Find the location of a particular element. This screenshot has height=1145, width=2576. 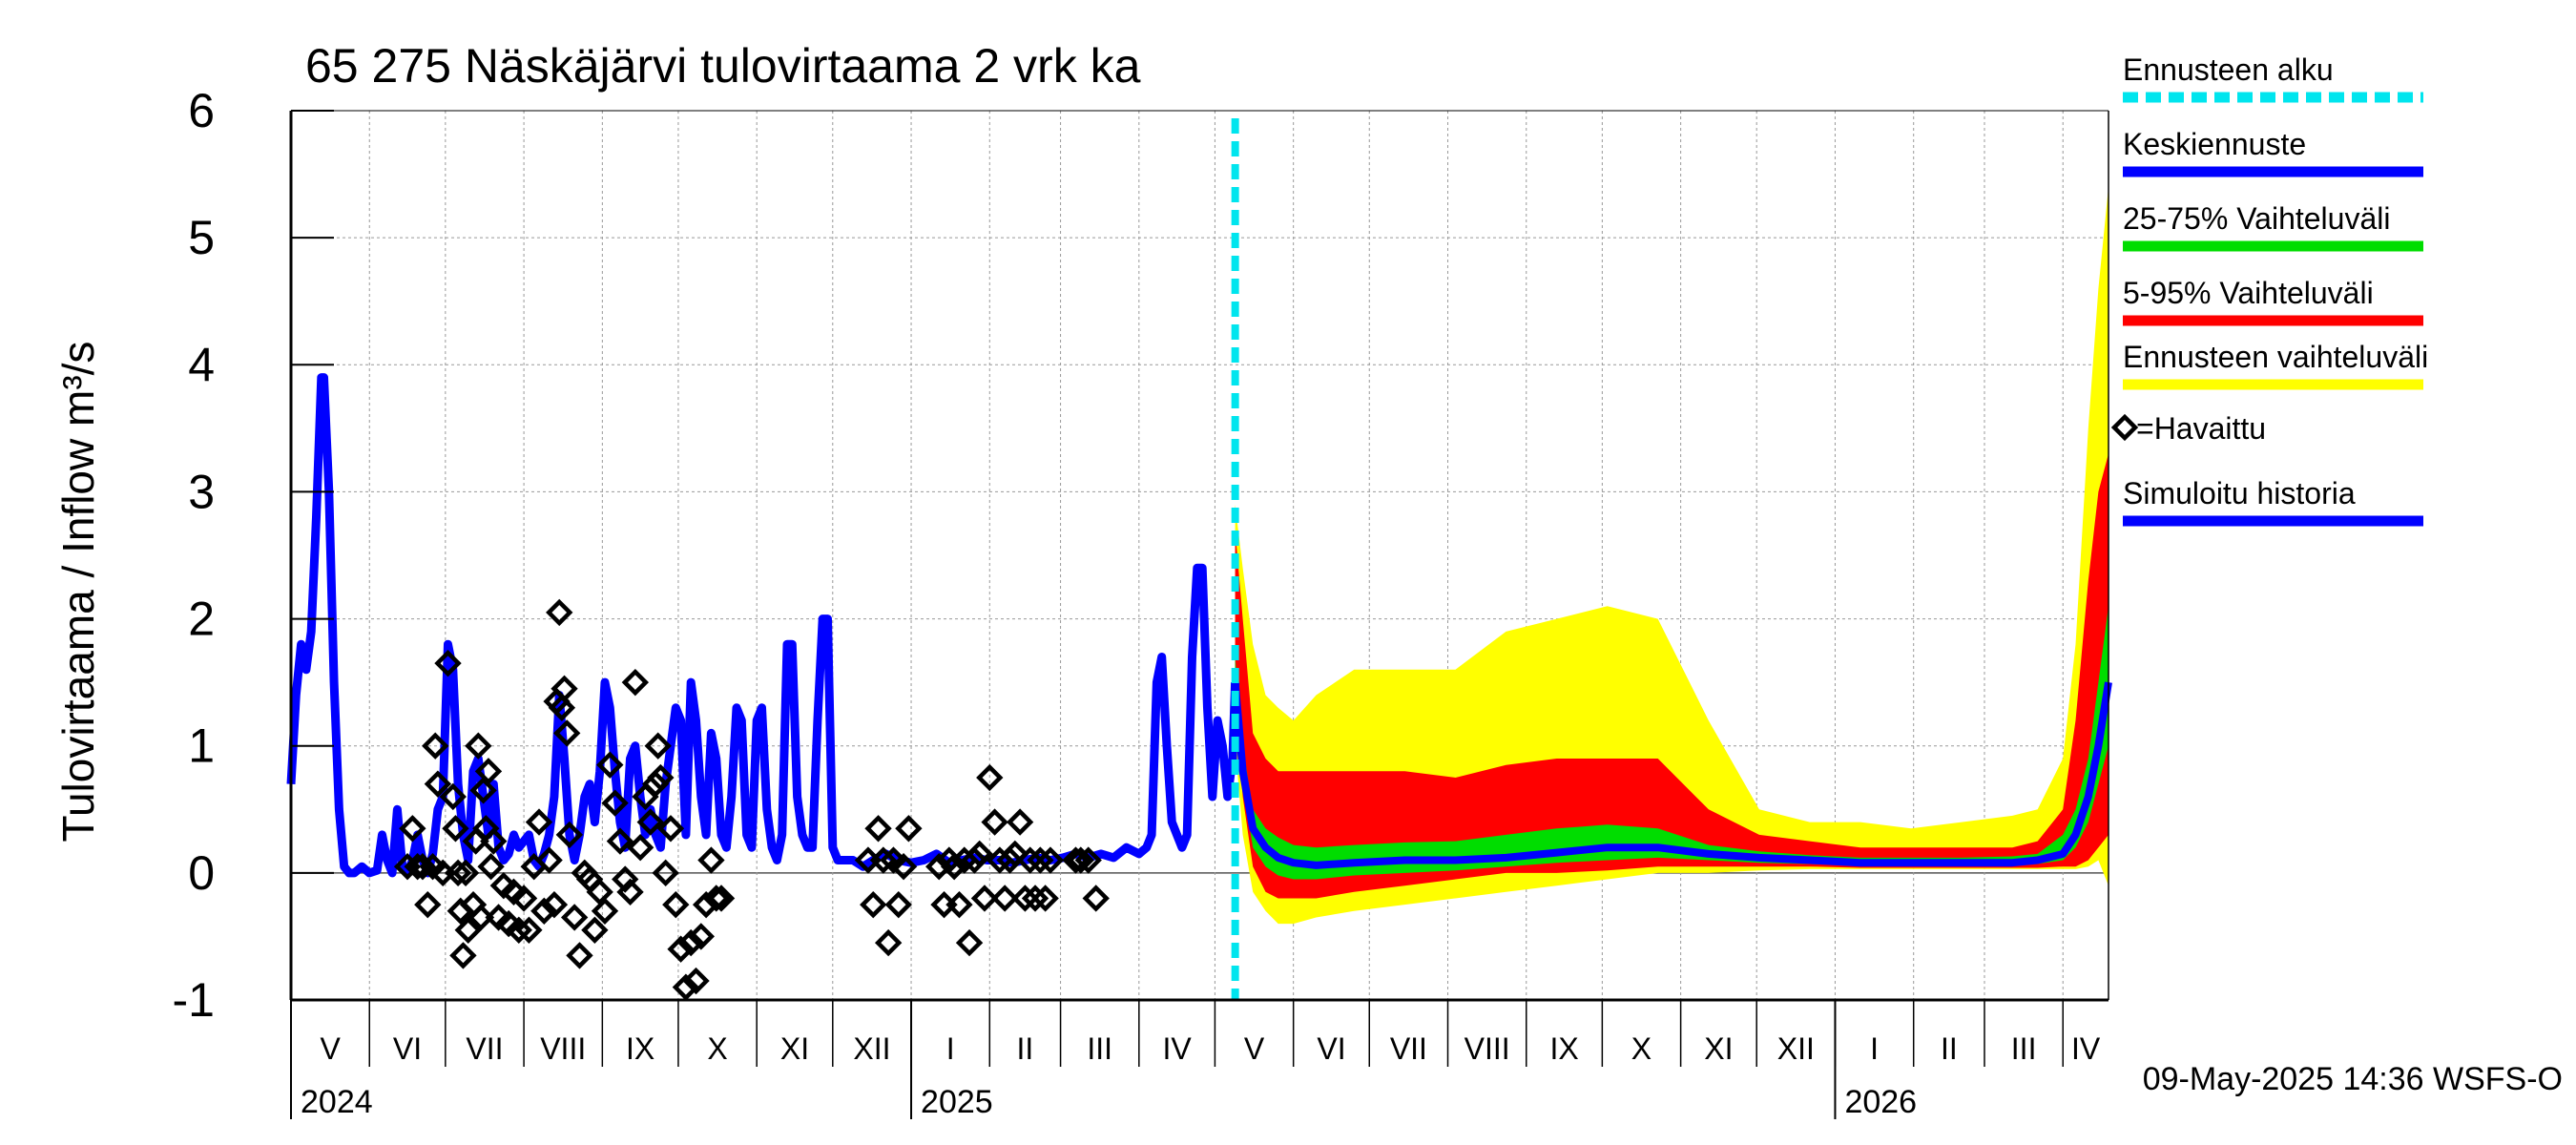

year-label: 2025 is located at coordinates (957, 1102).